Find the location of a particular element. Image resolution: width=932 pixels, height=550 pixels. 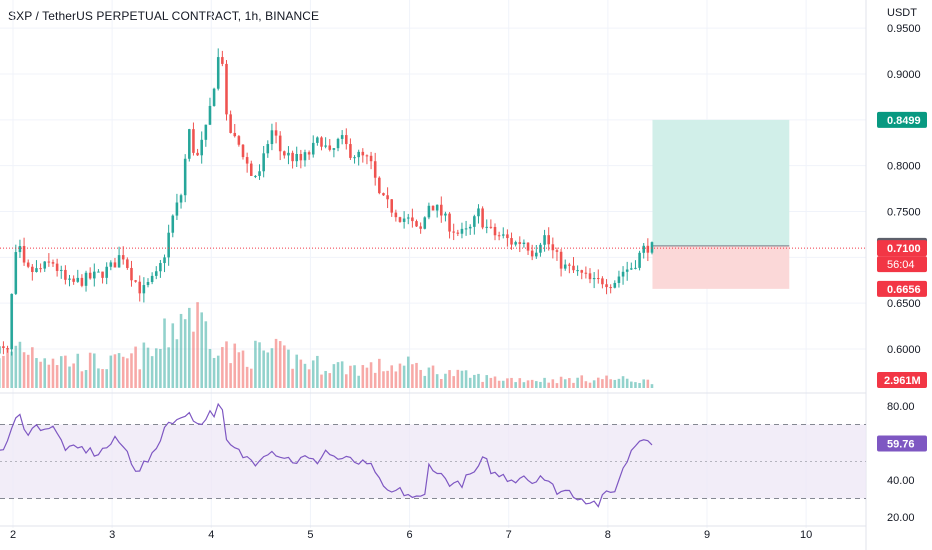

price-tick-label: 0.7500 is located at coordinates (904, 213).